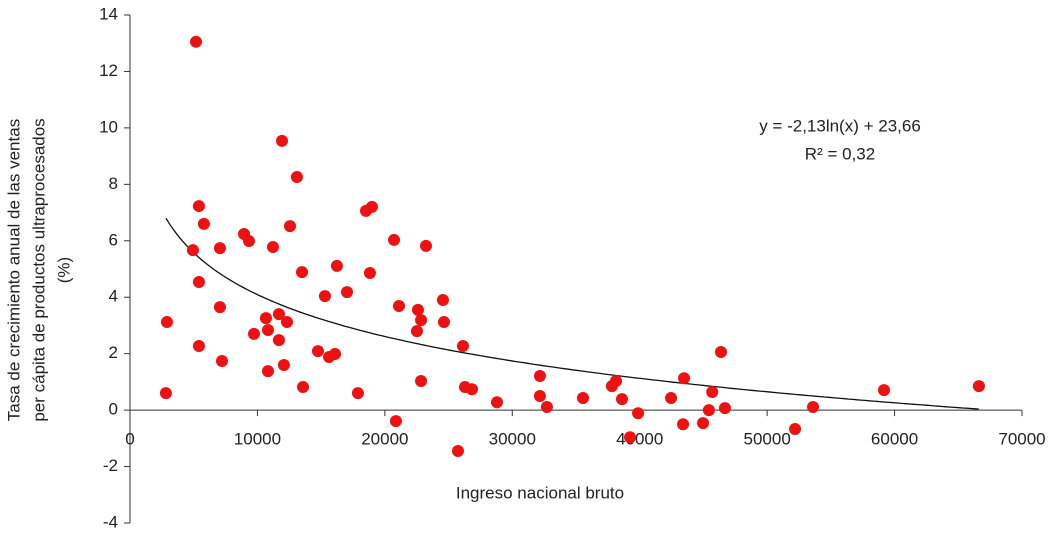  I want to click on y-tick-label: 2, so click(113, 352).